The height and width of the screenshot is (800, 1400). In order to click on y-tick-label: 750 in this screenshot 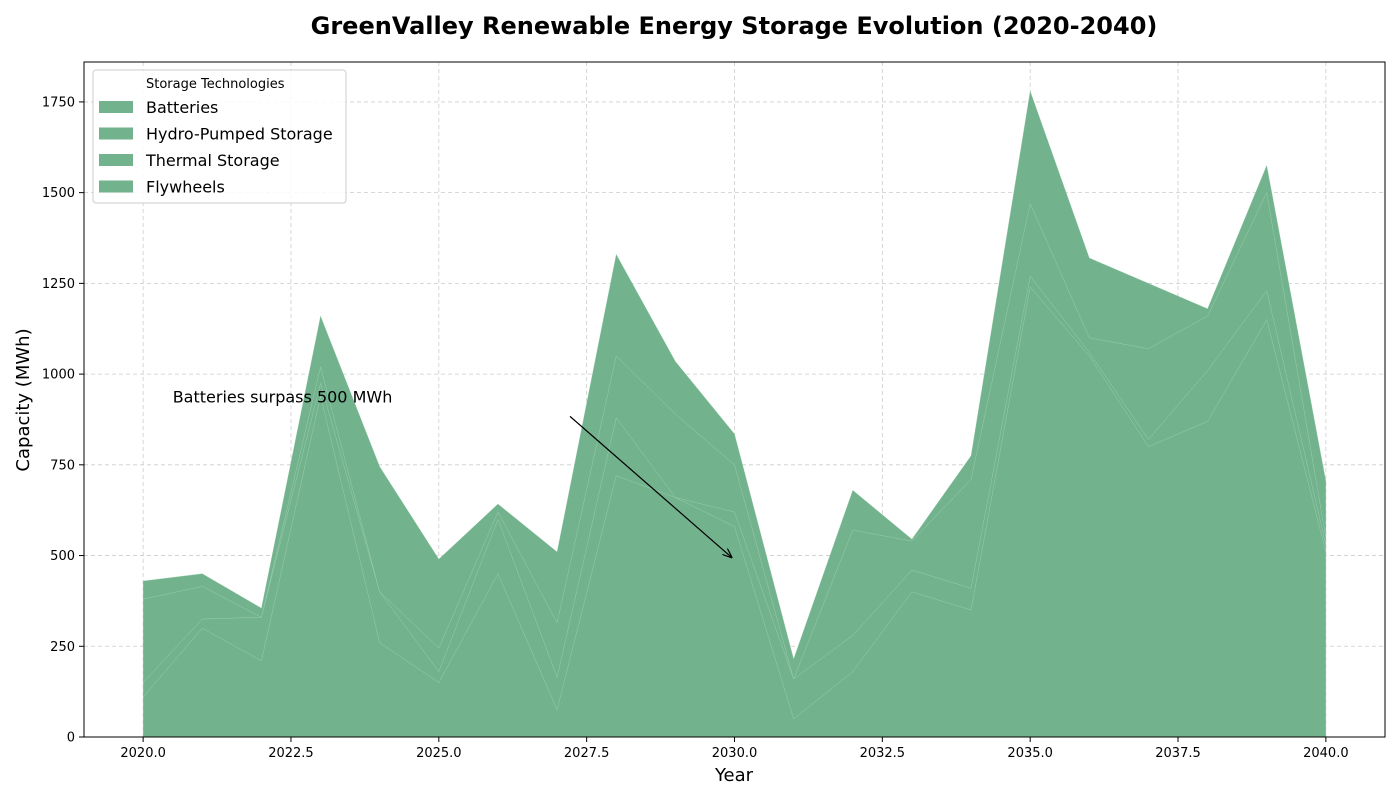, I will do `click(62, 465)`.